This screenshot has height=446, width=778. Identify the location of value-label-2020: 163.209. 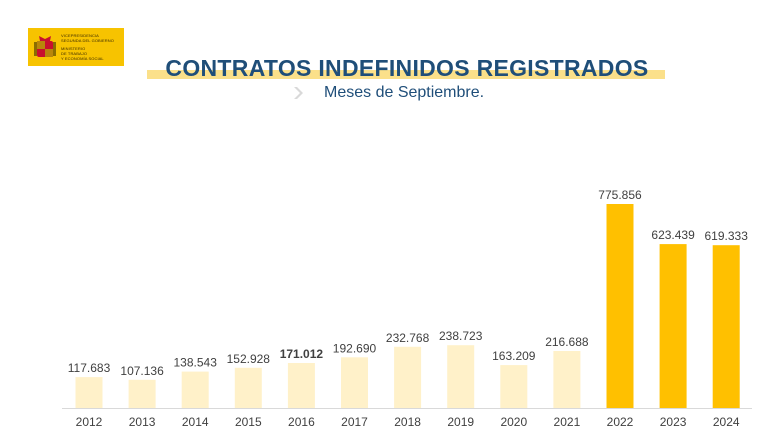
(514, 356).